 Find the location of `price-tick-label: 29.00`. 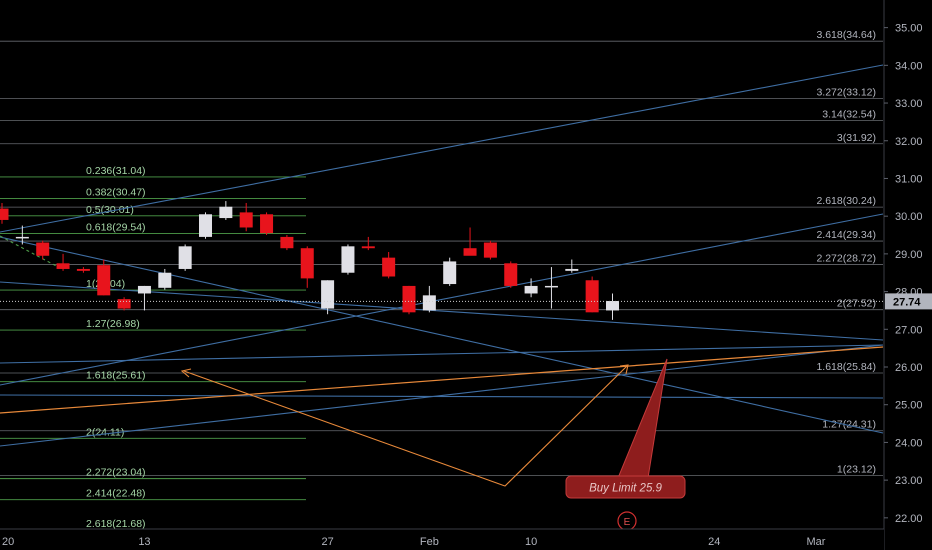

price-tick-label: 29.00 is located at coordinates (909, 255).